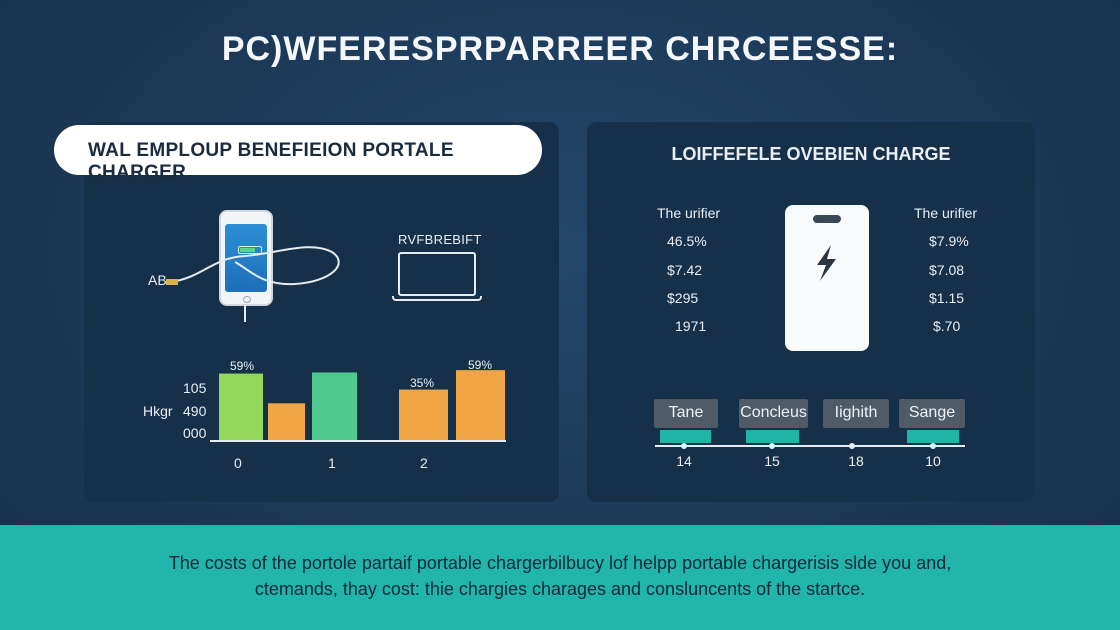  I want to click on left-col-header: The urifier, so click(689, 213).